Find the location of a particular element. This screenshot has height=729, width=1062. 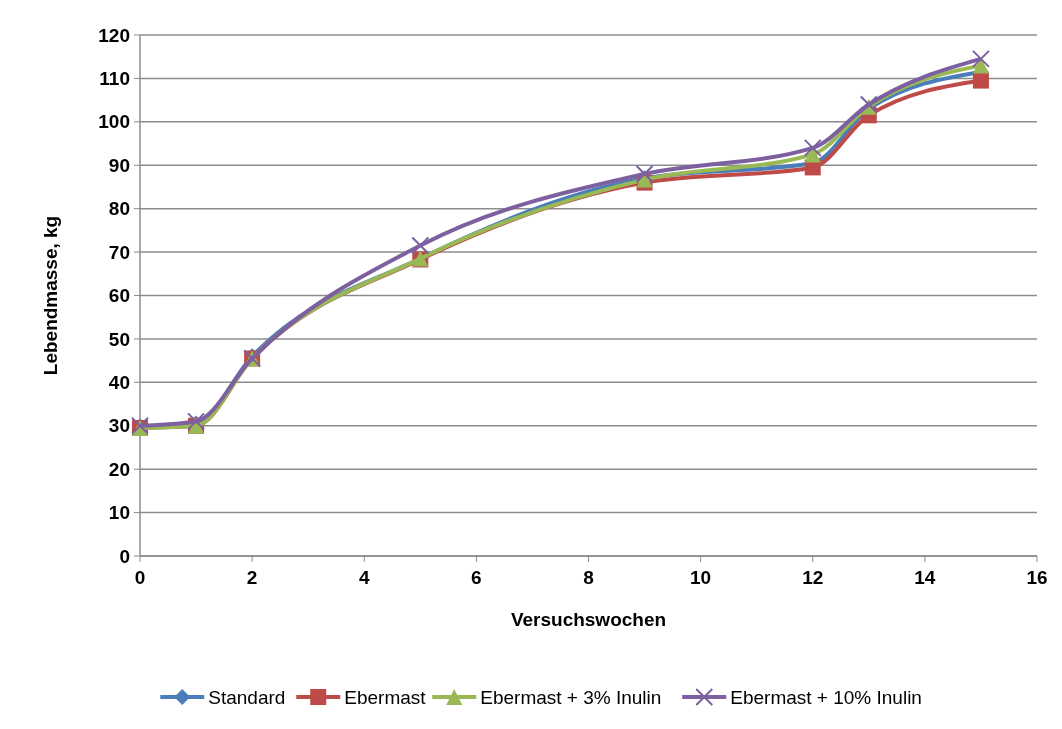

x-tick-label: 12 is located at coordinates (813, 577).